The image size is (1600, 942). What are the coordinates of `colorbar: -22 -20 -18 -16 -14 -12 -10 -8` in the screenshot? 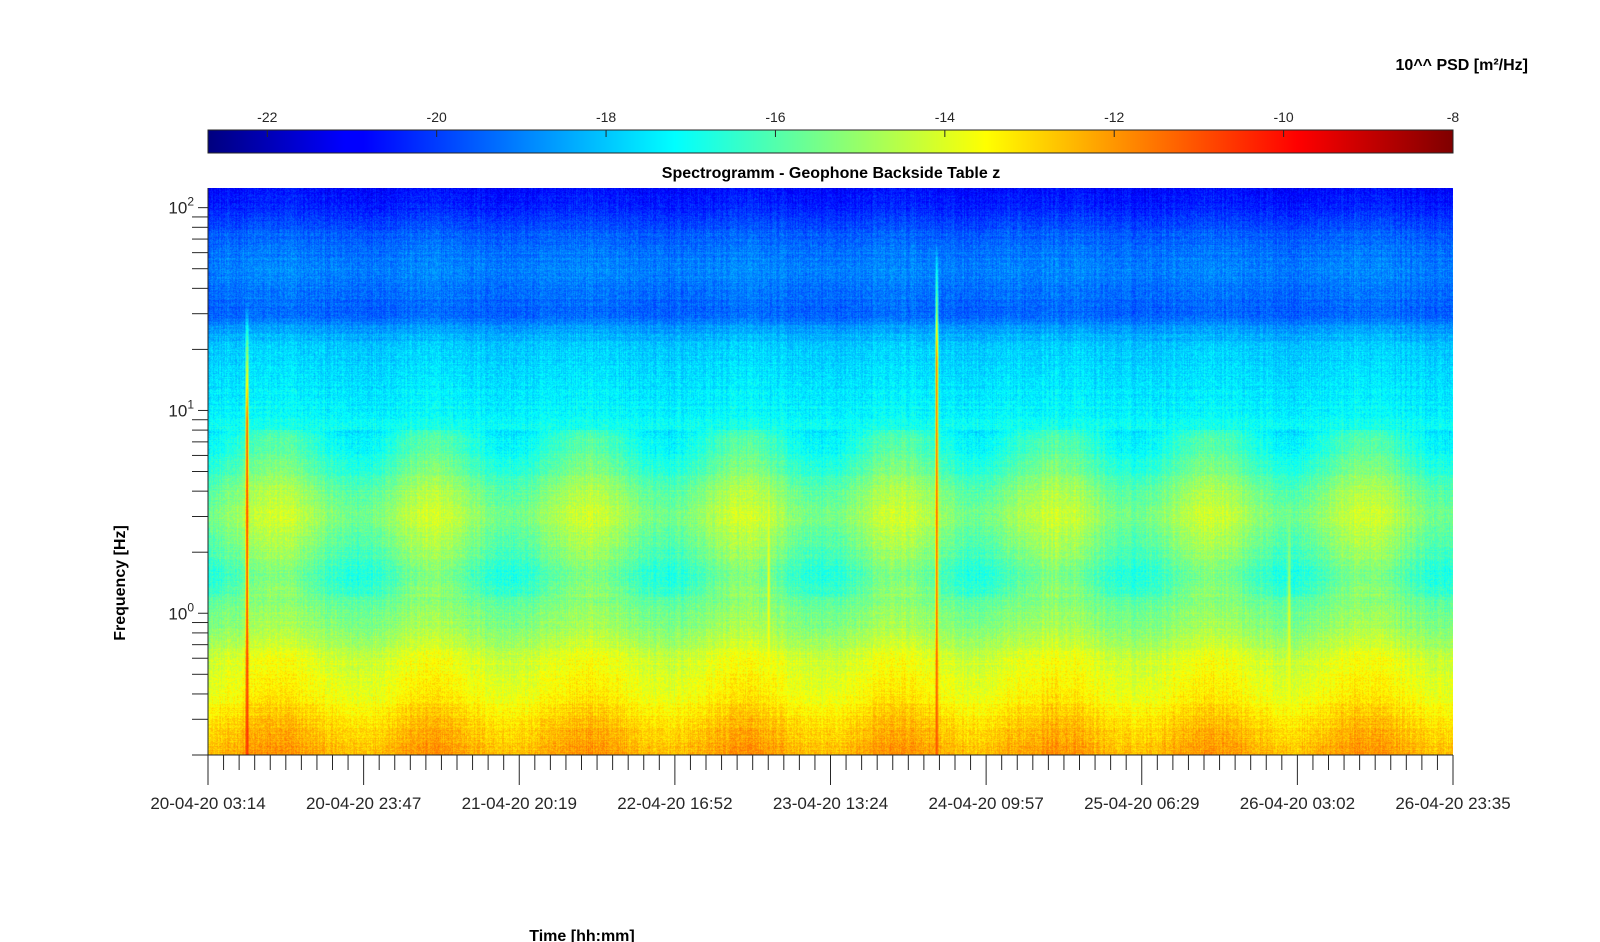 It's located at (833, 131).